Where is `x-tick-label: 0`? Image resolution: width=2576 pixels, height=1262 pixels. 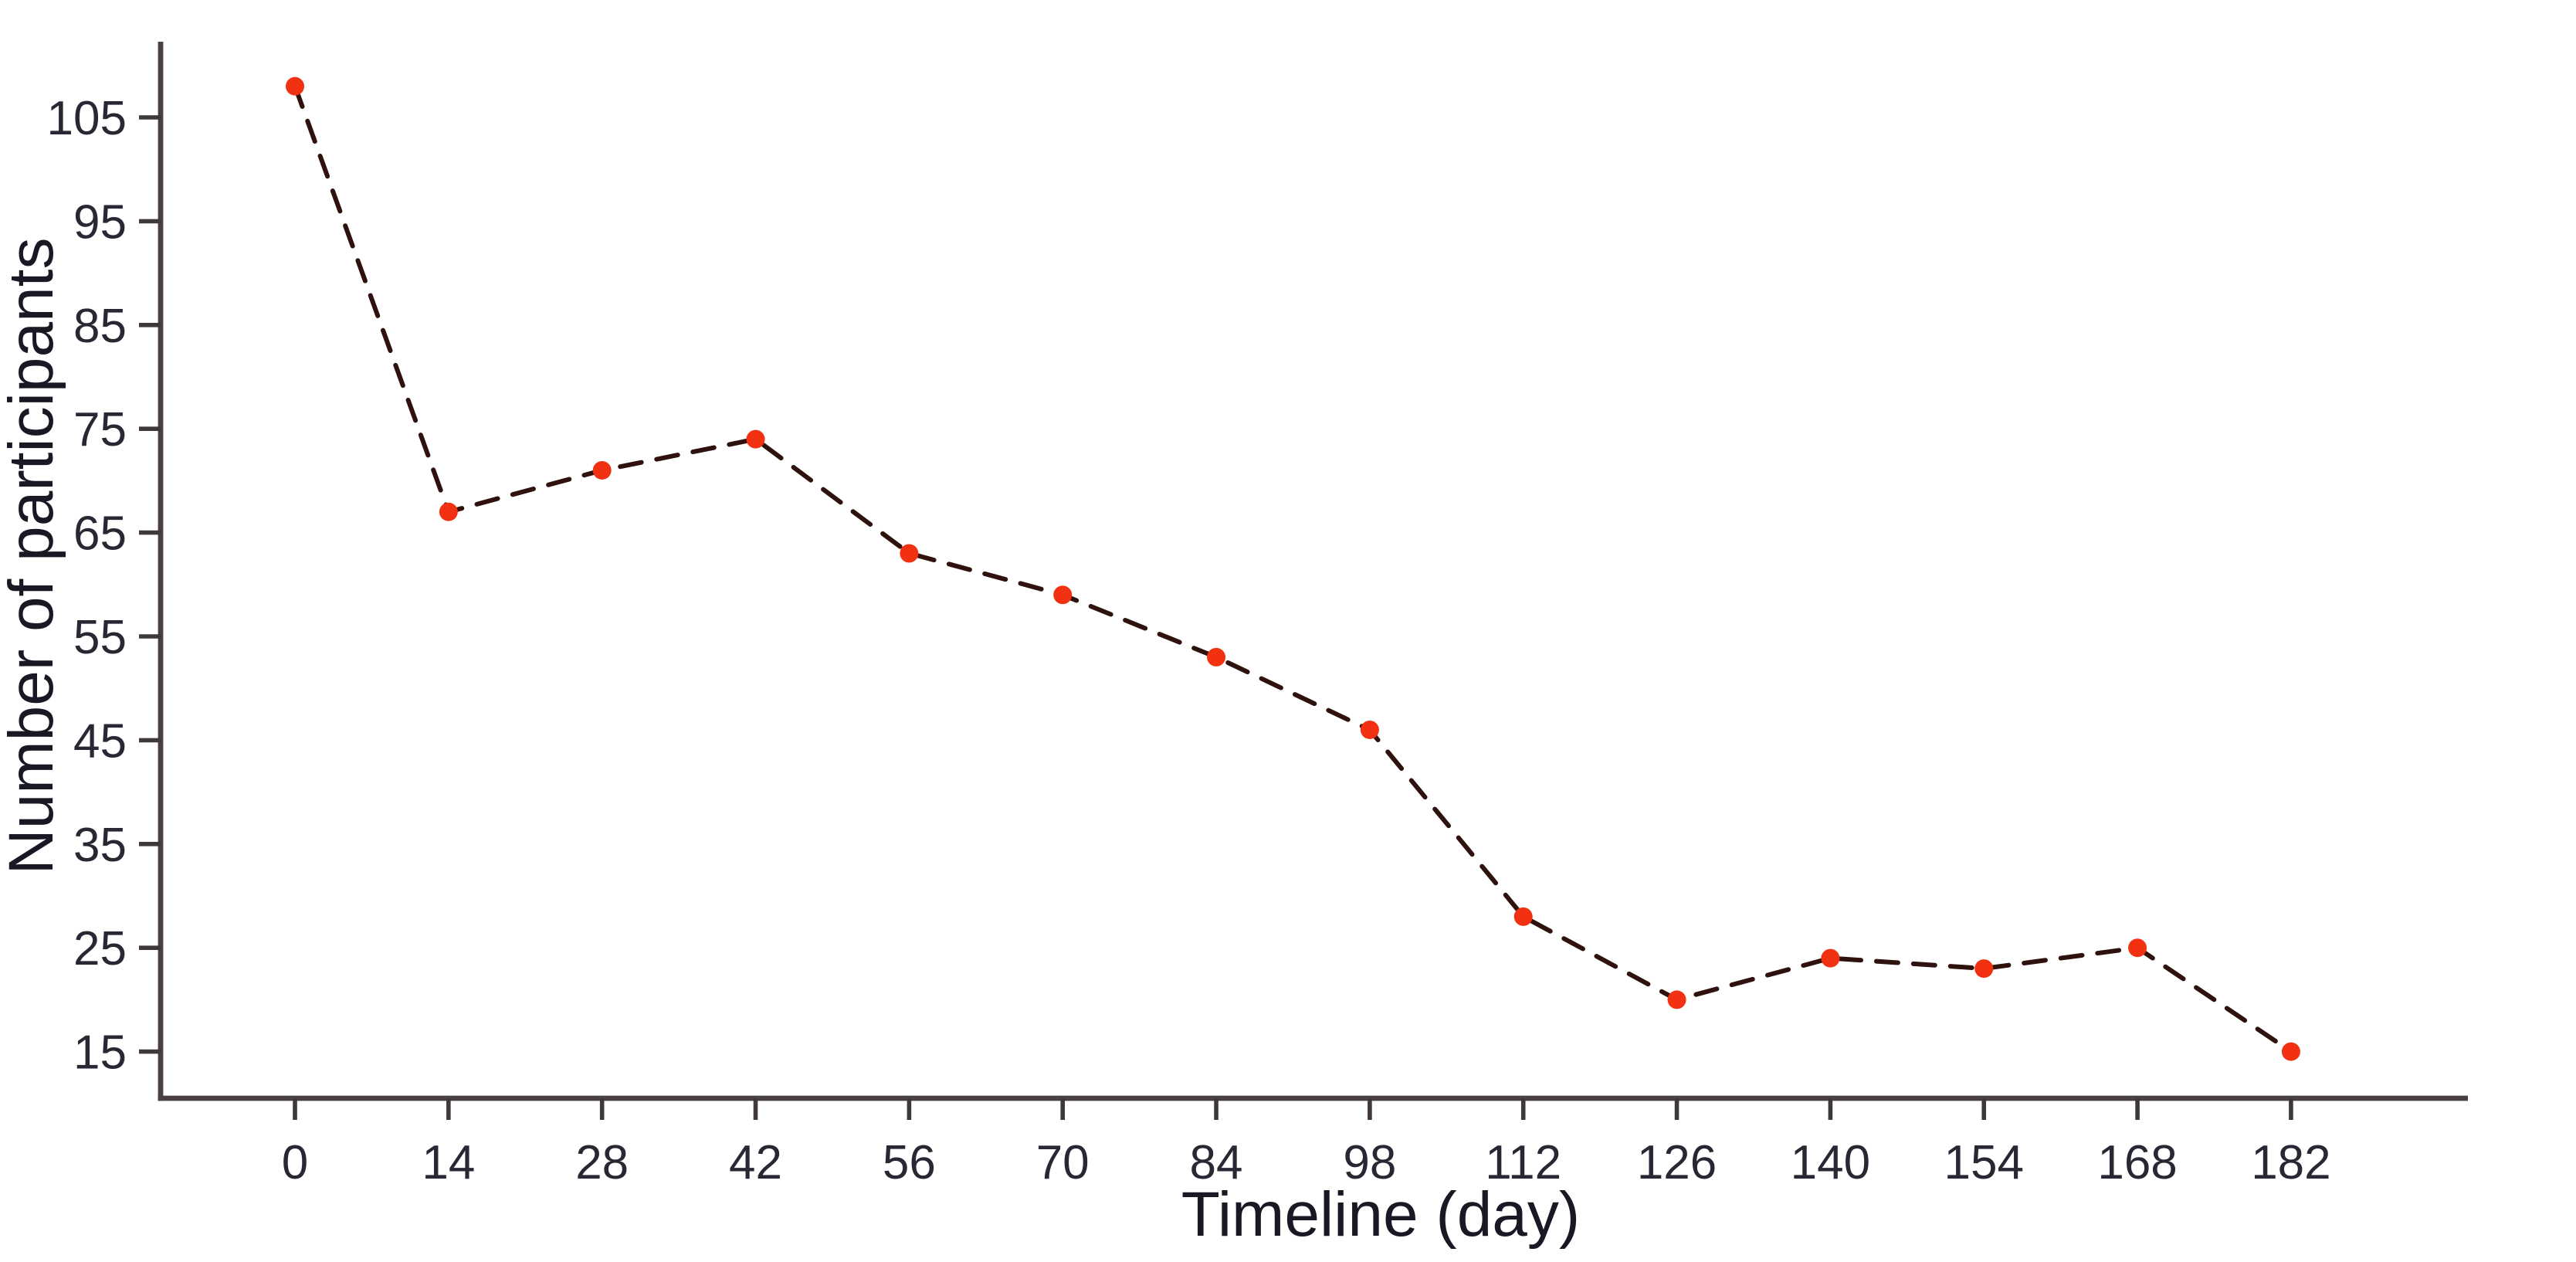
x-tick-label: 0 is located at coordinates (295, 1162).